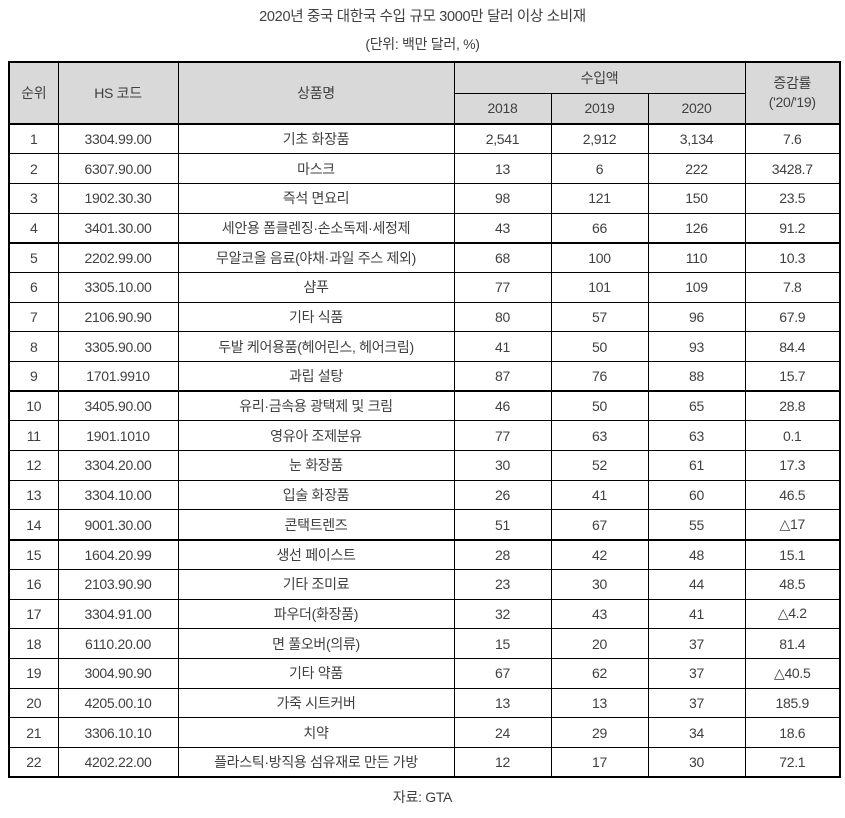  What do you see at coordinates (792, 168) in the screenshot?
I see `cell-change-rate: 3428.7` at bounding box center [792, 168].